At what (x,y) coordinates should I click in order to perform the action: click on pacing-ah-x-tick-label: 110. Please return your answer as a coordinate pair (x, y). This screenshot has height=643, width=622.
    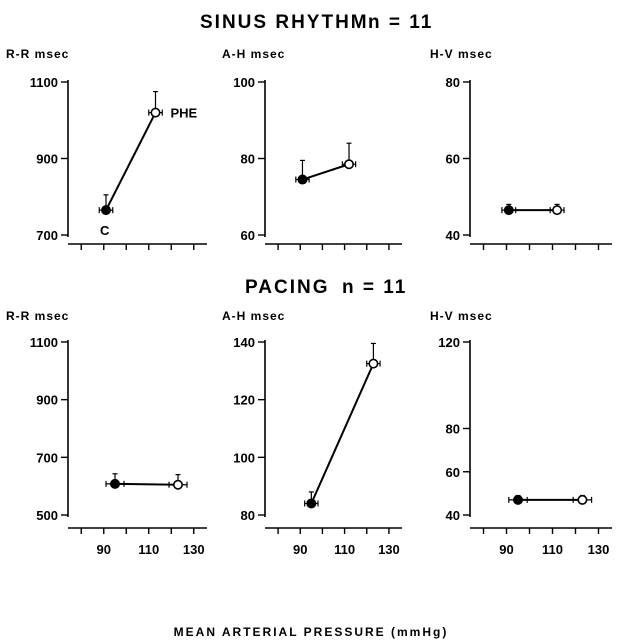
    Looking at the image, I should click on (344, 549).